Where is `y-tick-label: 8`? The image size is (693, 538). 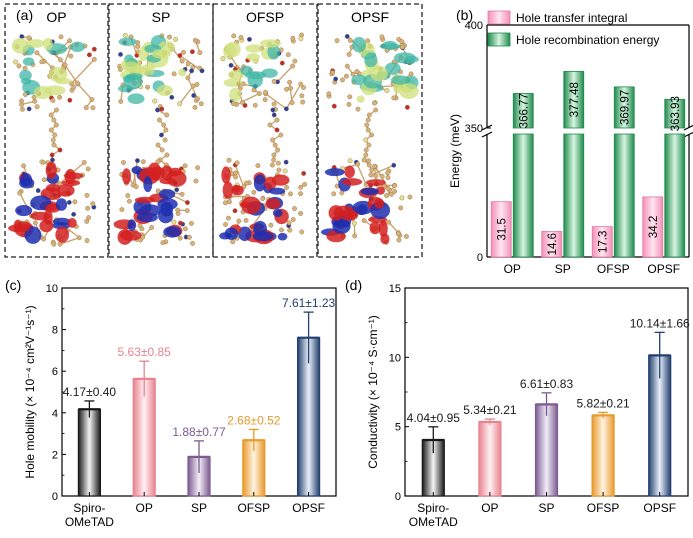 y-tick-label: 8 is located at coordinates (55, 331).